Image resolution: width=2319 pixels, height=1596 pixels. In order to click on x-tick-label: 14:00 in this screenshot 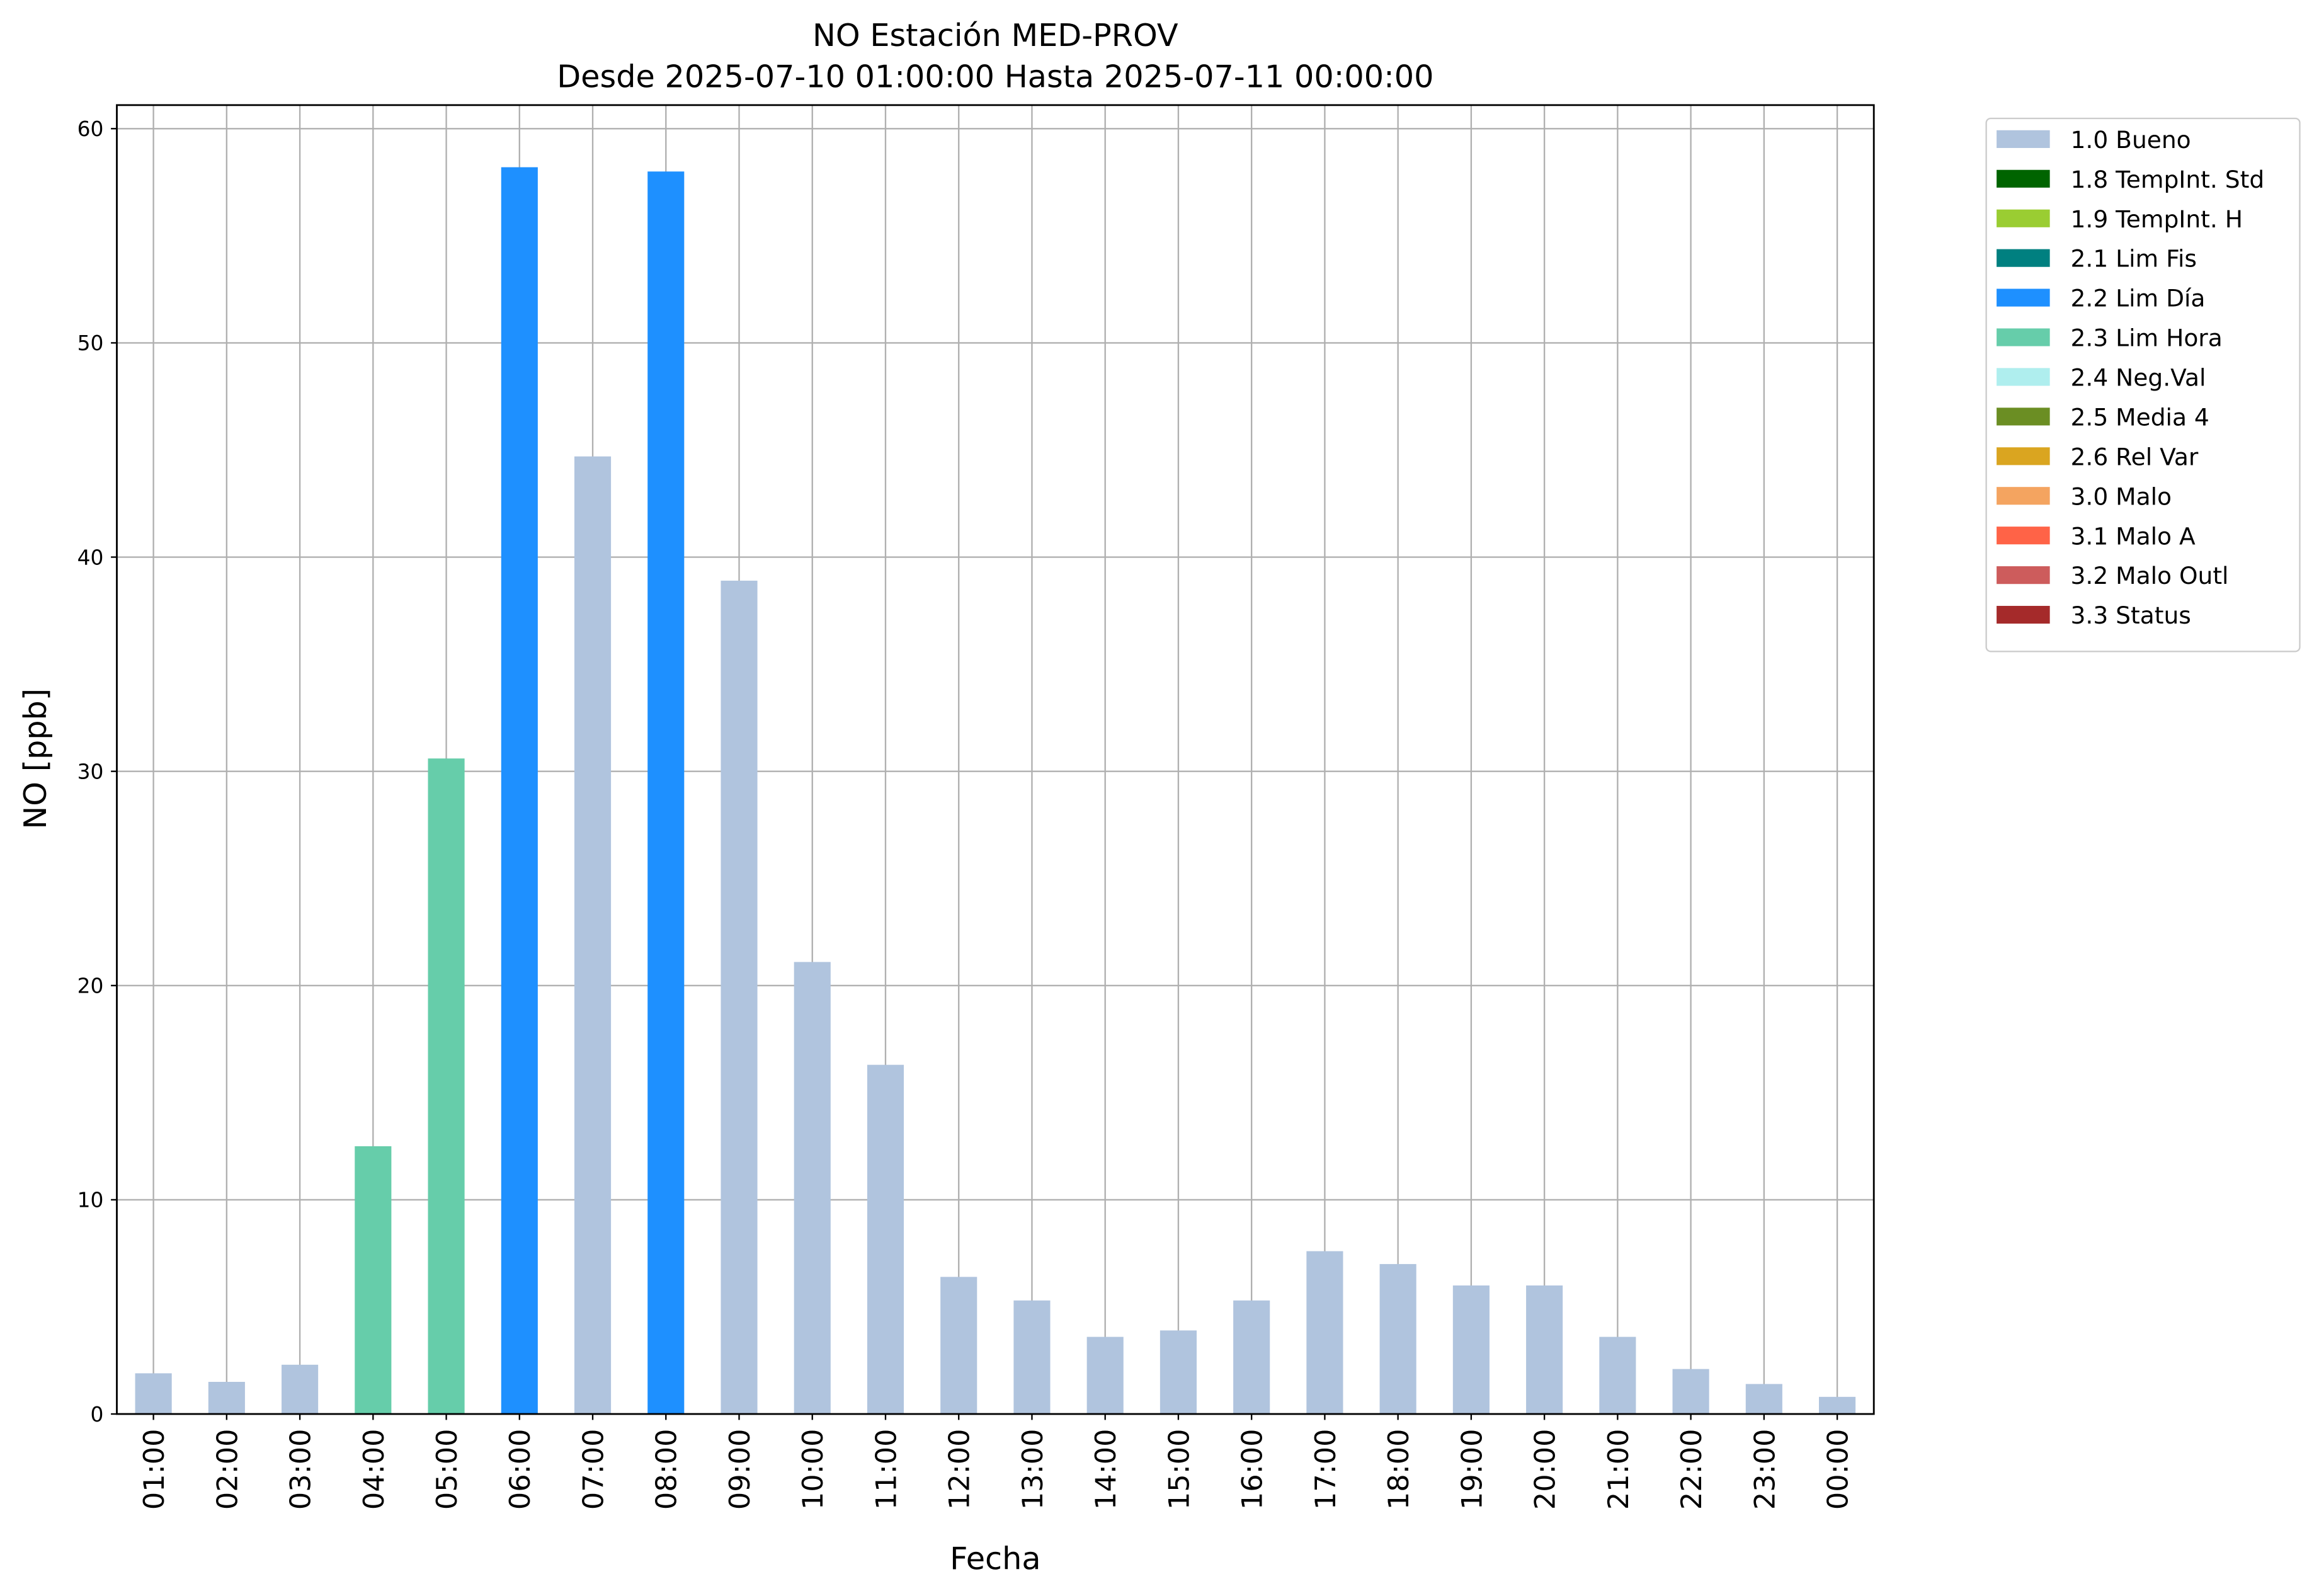, I will do `click(1106, 1469)`.